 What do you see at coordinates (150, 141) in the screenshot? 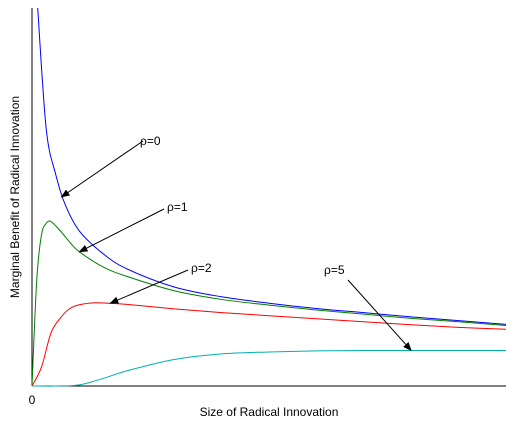
I see `annotation-label-1: ρ=0` at bounding box center [150, 141].